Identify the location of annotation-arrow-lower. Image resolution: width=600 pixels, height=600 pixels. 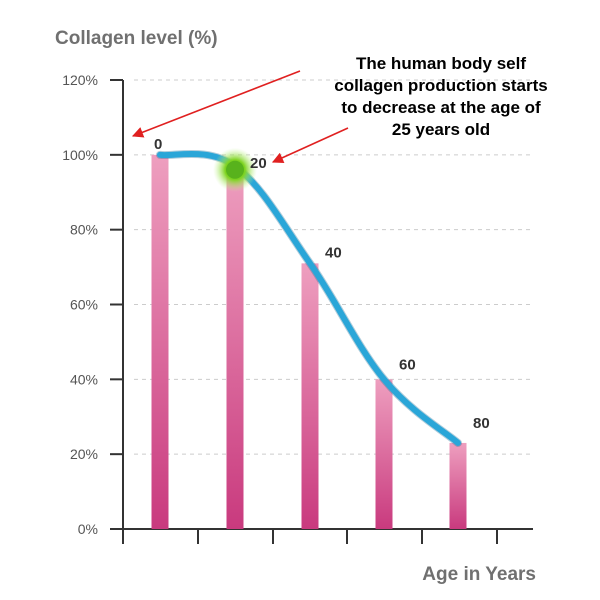
(310, 145).